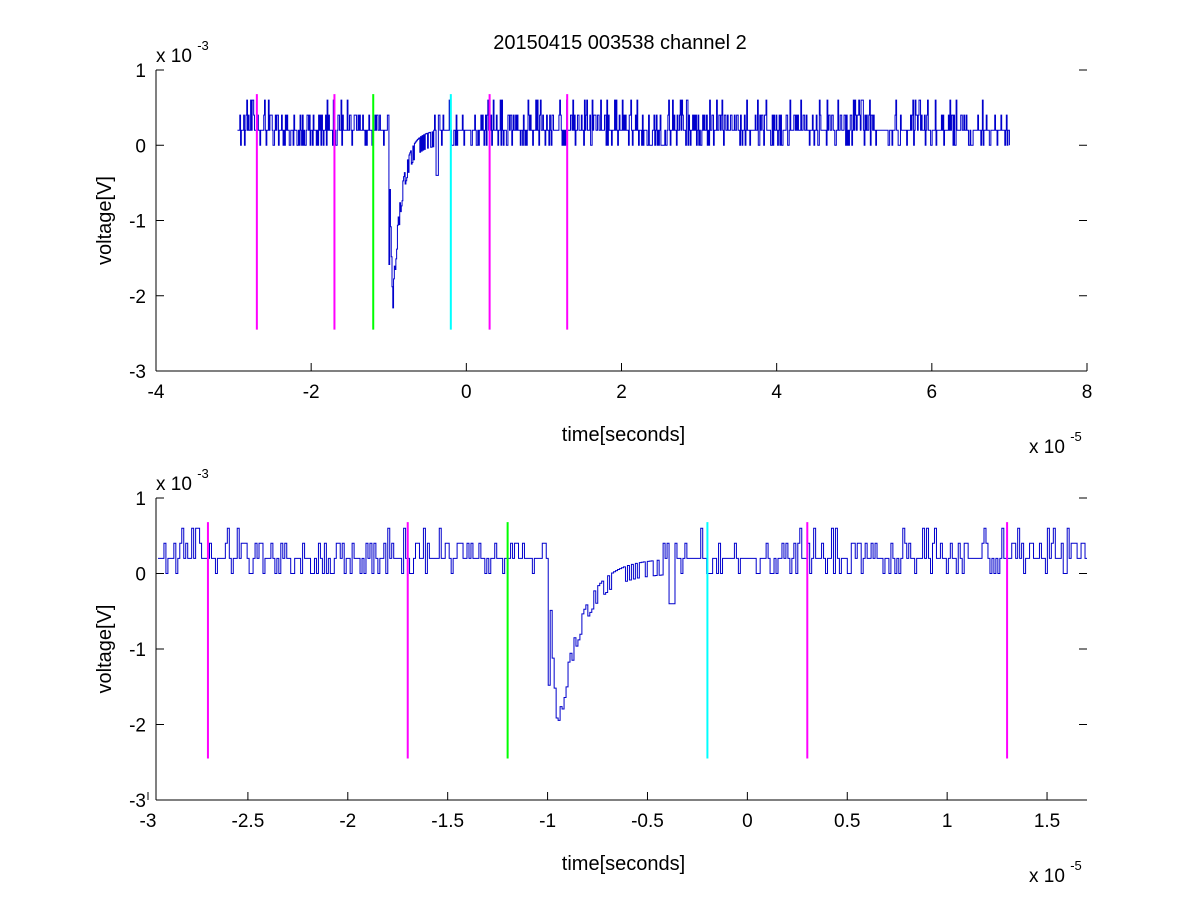  I want to click on x-tick-label: -1, so click(547, 821).